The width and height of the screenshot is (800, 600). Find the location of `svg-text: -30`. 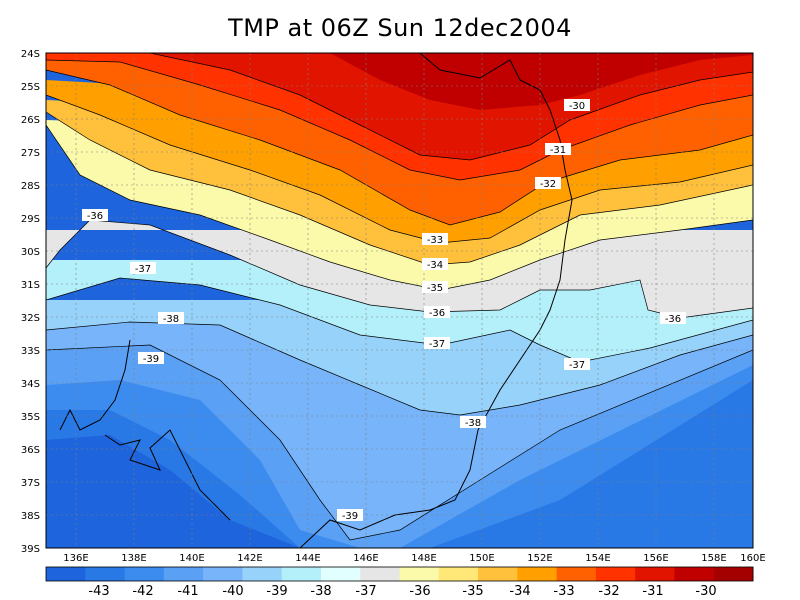

svg-text: -30 is located at coordinates (577, 106).